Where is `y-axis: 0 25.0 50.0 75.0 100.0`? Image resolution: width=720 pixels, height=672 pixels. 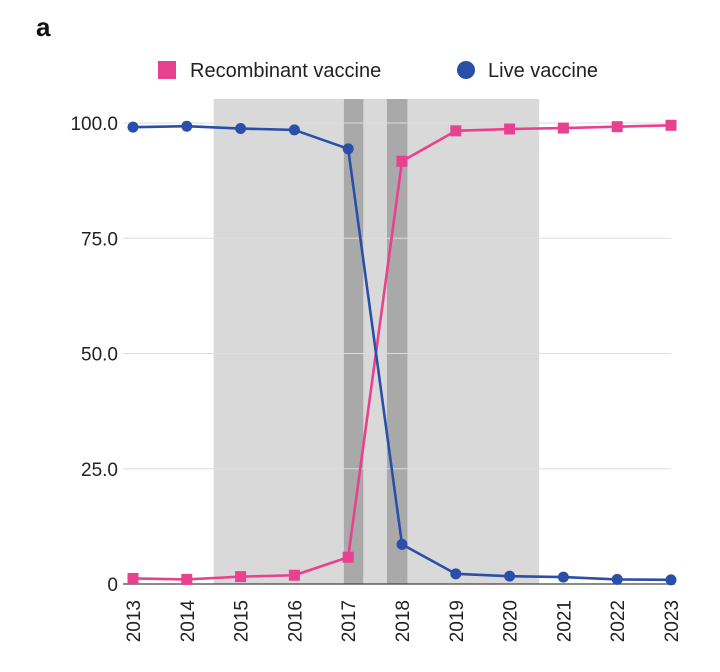
y-axis: 0 25.0 50.0 75.0 100.0 is located at coordinates (94, 355).